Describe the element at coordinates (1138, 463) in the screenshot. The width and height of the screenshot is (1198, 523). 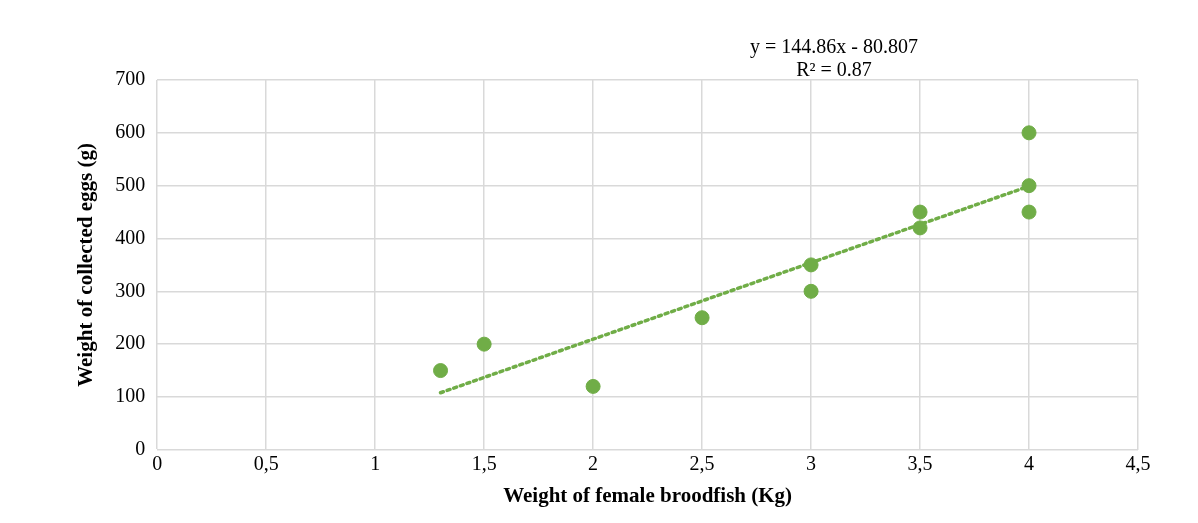
I see `x-tick-label: 4,5` at that location.